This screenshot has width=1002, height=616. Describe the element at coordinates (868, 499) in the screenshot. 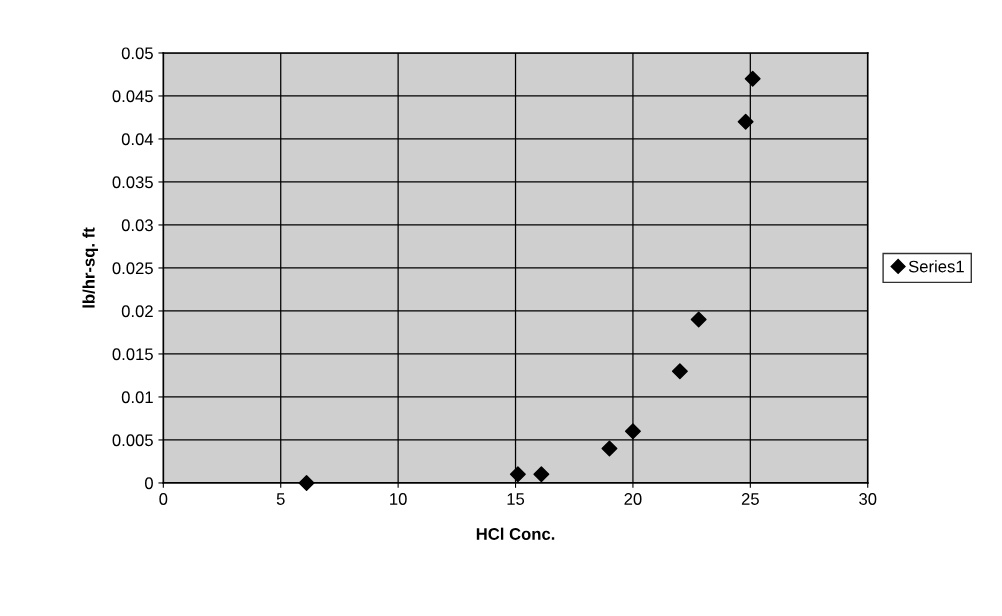

I see `x-tick-label: 30` at that location.